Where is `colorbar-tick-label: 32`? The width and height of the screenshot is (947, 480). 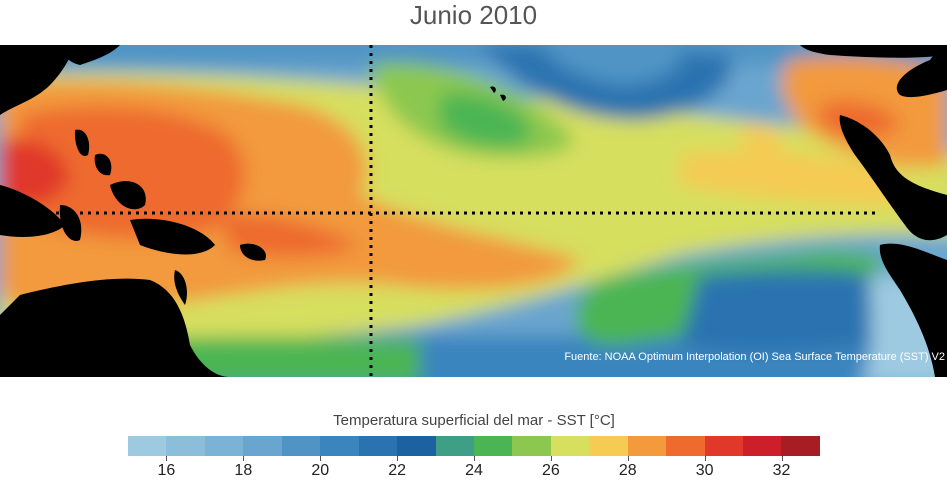 colorbar-tick-label: 32 is located at coordinates (781, 470).